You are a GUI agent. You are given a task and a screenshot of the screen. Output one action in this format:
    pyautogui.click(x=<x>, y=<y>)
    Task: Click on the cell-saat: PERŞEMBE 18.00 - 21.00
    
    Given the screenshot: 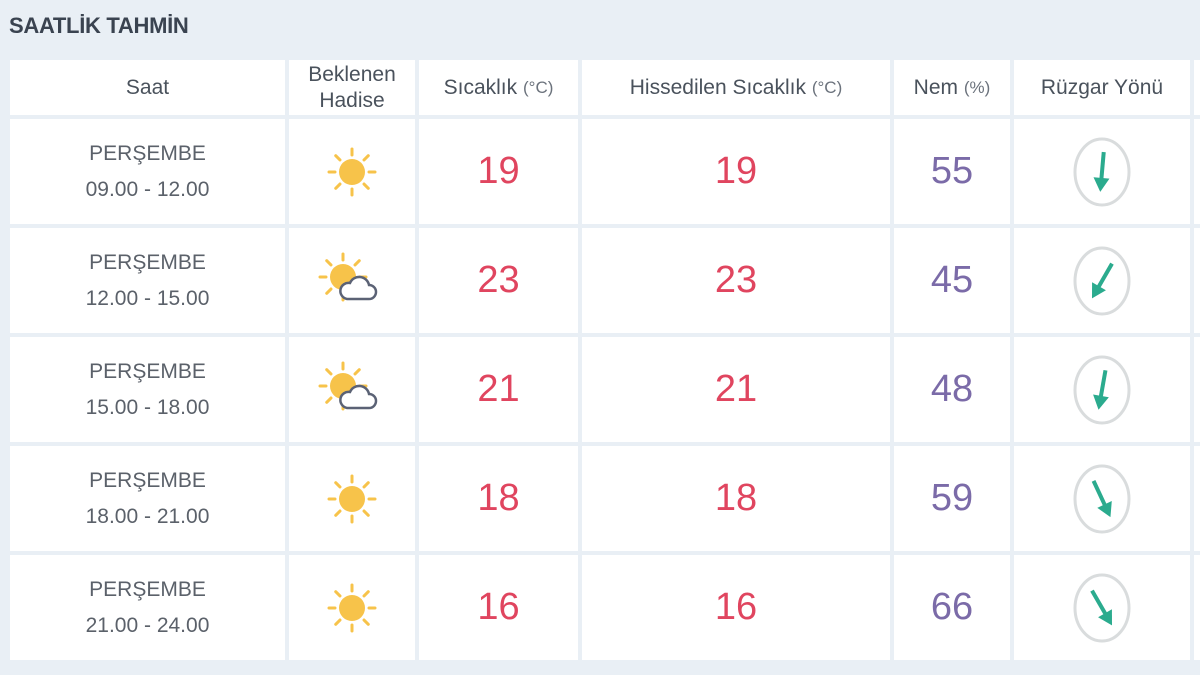 What is the action you would take?
    pyautogui.click(x=147, y=498)
    